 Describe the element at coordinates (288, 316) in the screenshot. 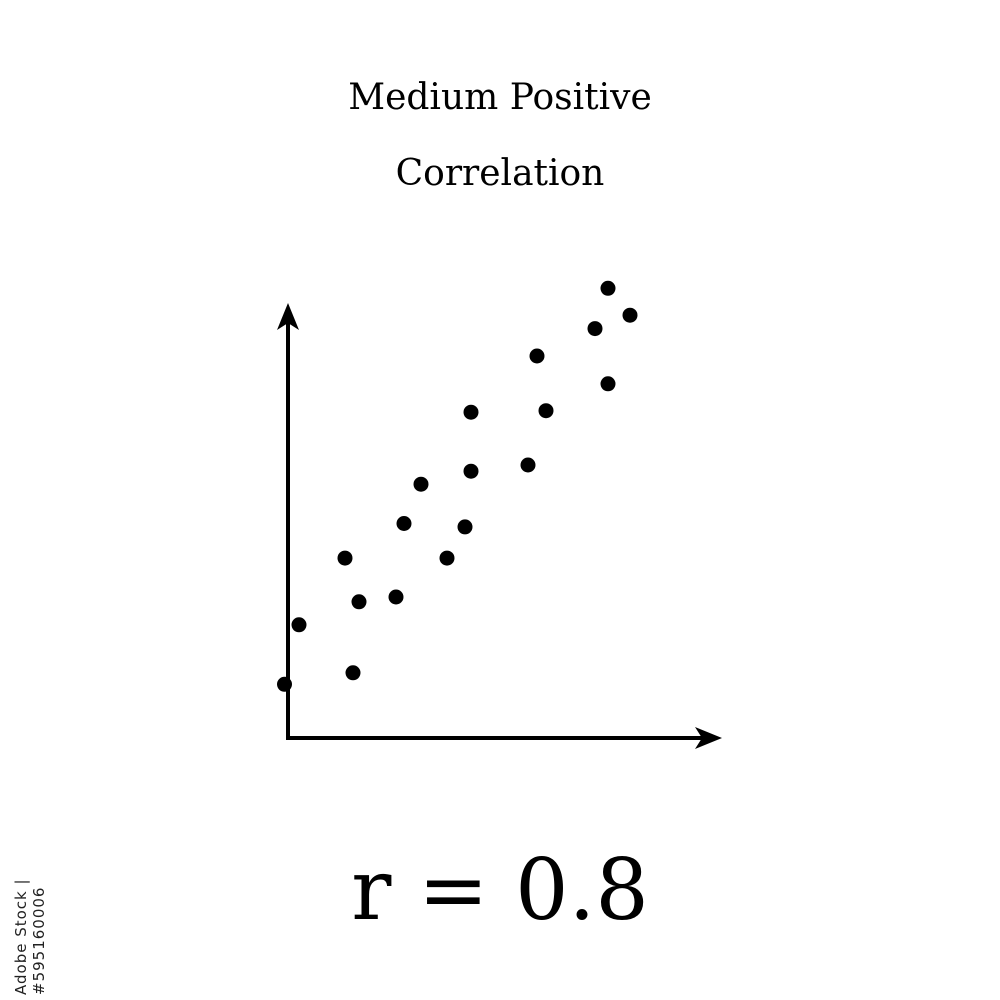

I see `y-axis-arrowhead` at that location.